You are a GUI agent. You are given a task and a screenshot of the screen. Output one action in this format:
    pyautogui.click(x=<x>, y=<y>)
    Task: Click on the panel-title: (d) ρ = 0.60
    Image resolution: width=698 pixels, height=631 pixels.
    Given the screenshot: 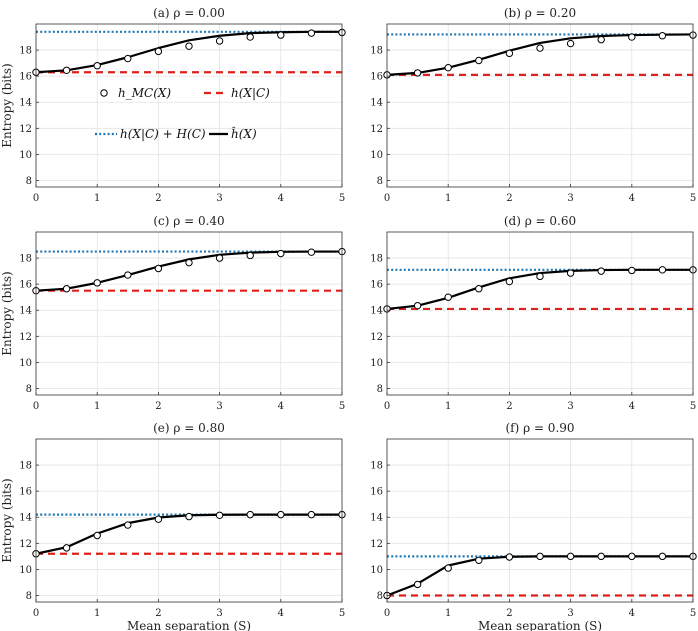 What is the action you would take?
    pyautogui.click(x=540, y=221)
    